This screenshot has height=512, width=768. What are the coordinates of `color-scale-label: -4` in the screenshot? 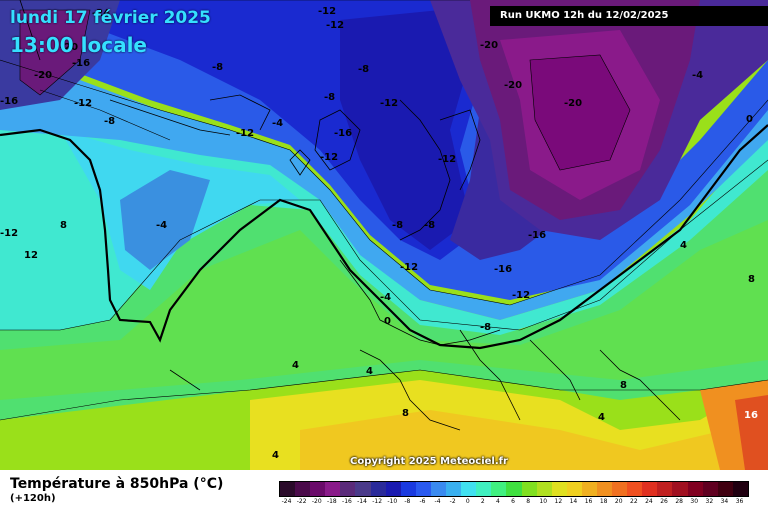 It's located at (437, 501).